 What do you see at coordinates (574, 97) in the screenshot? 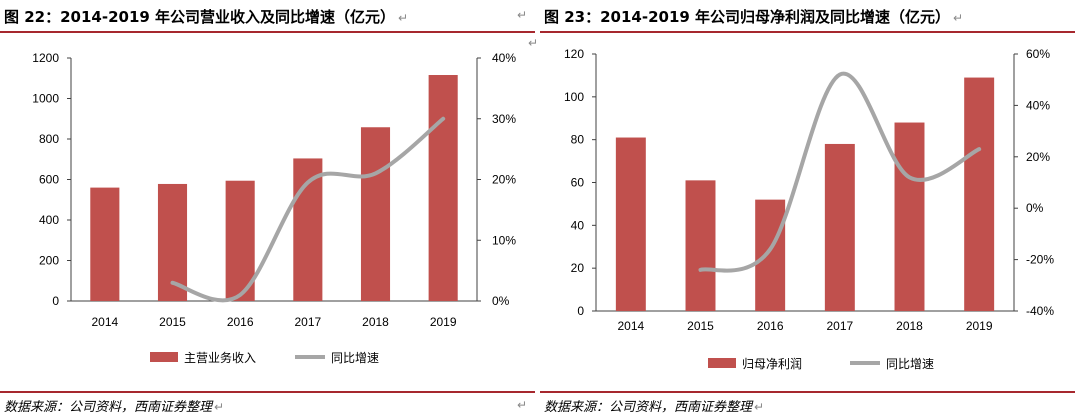
I see `left-tick-label: 100` at bounding box center [574, 97].